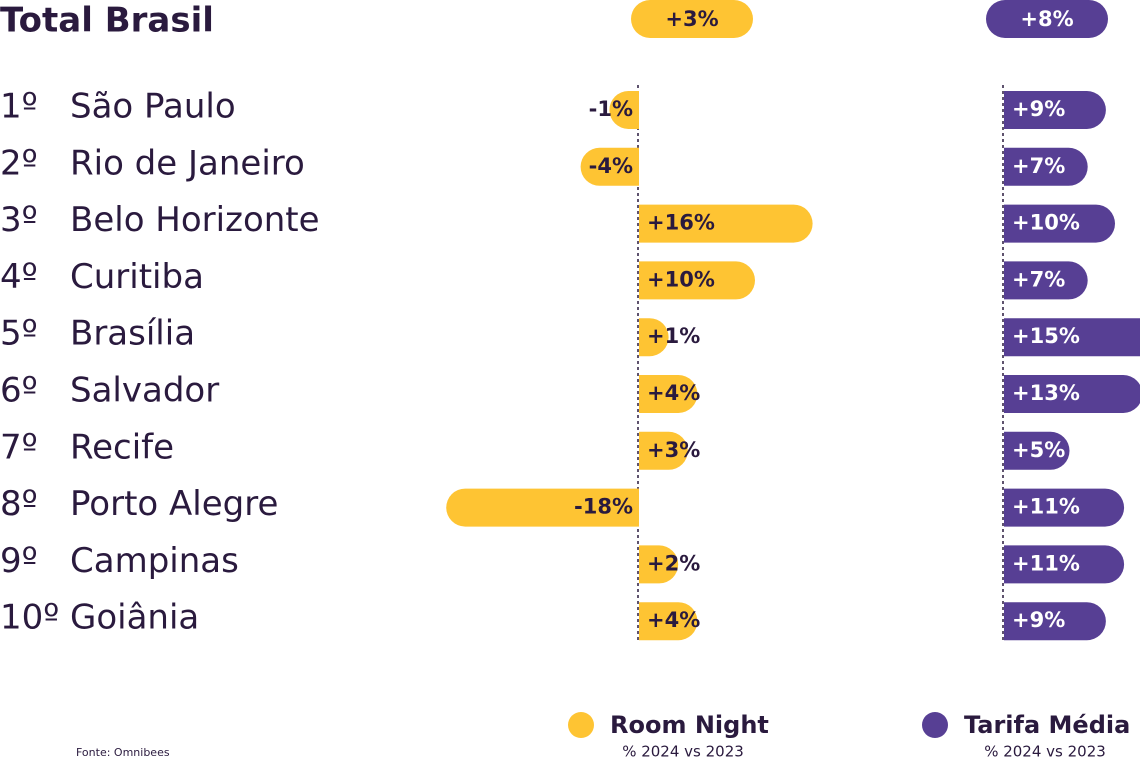 Image resolution: width=1140 pixels, height=759 pixels. What do you see at coordinates (19, 107) in the screenshot?
I see `rank: 1º` at bounding box center [19, 107].